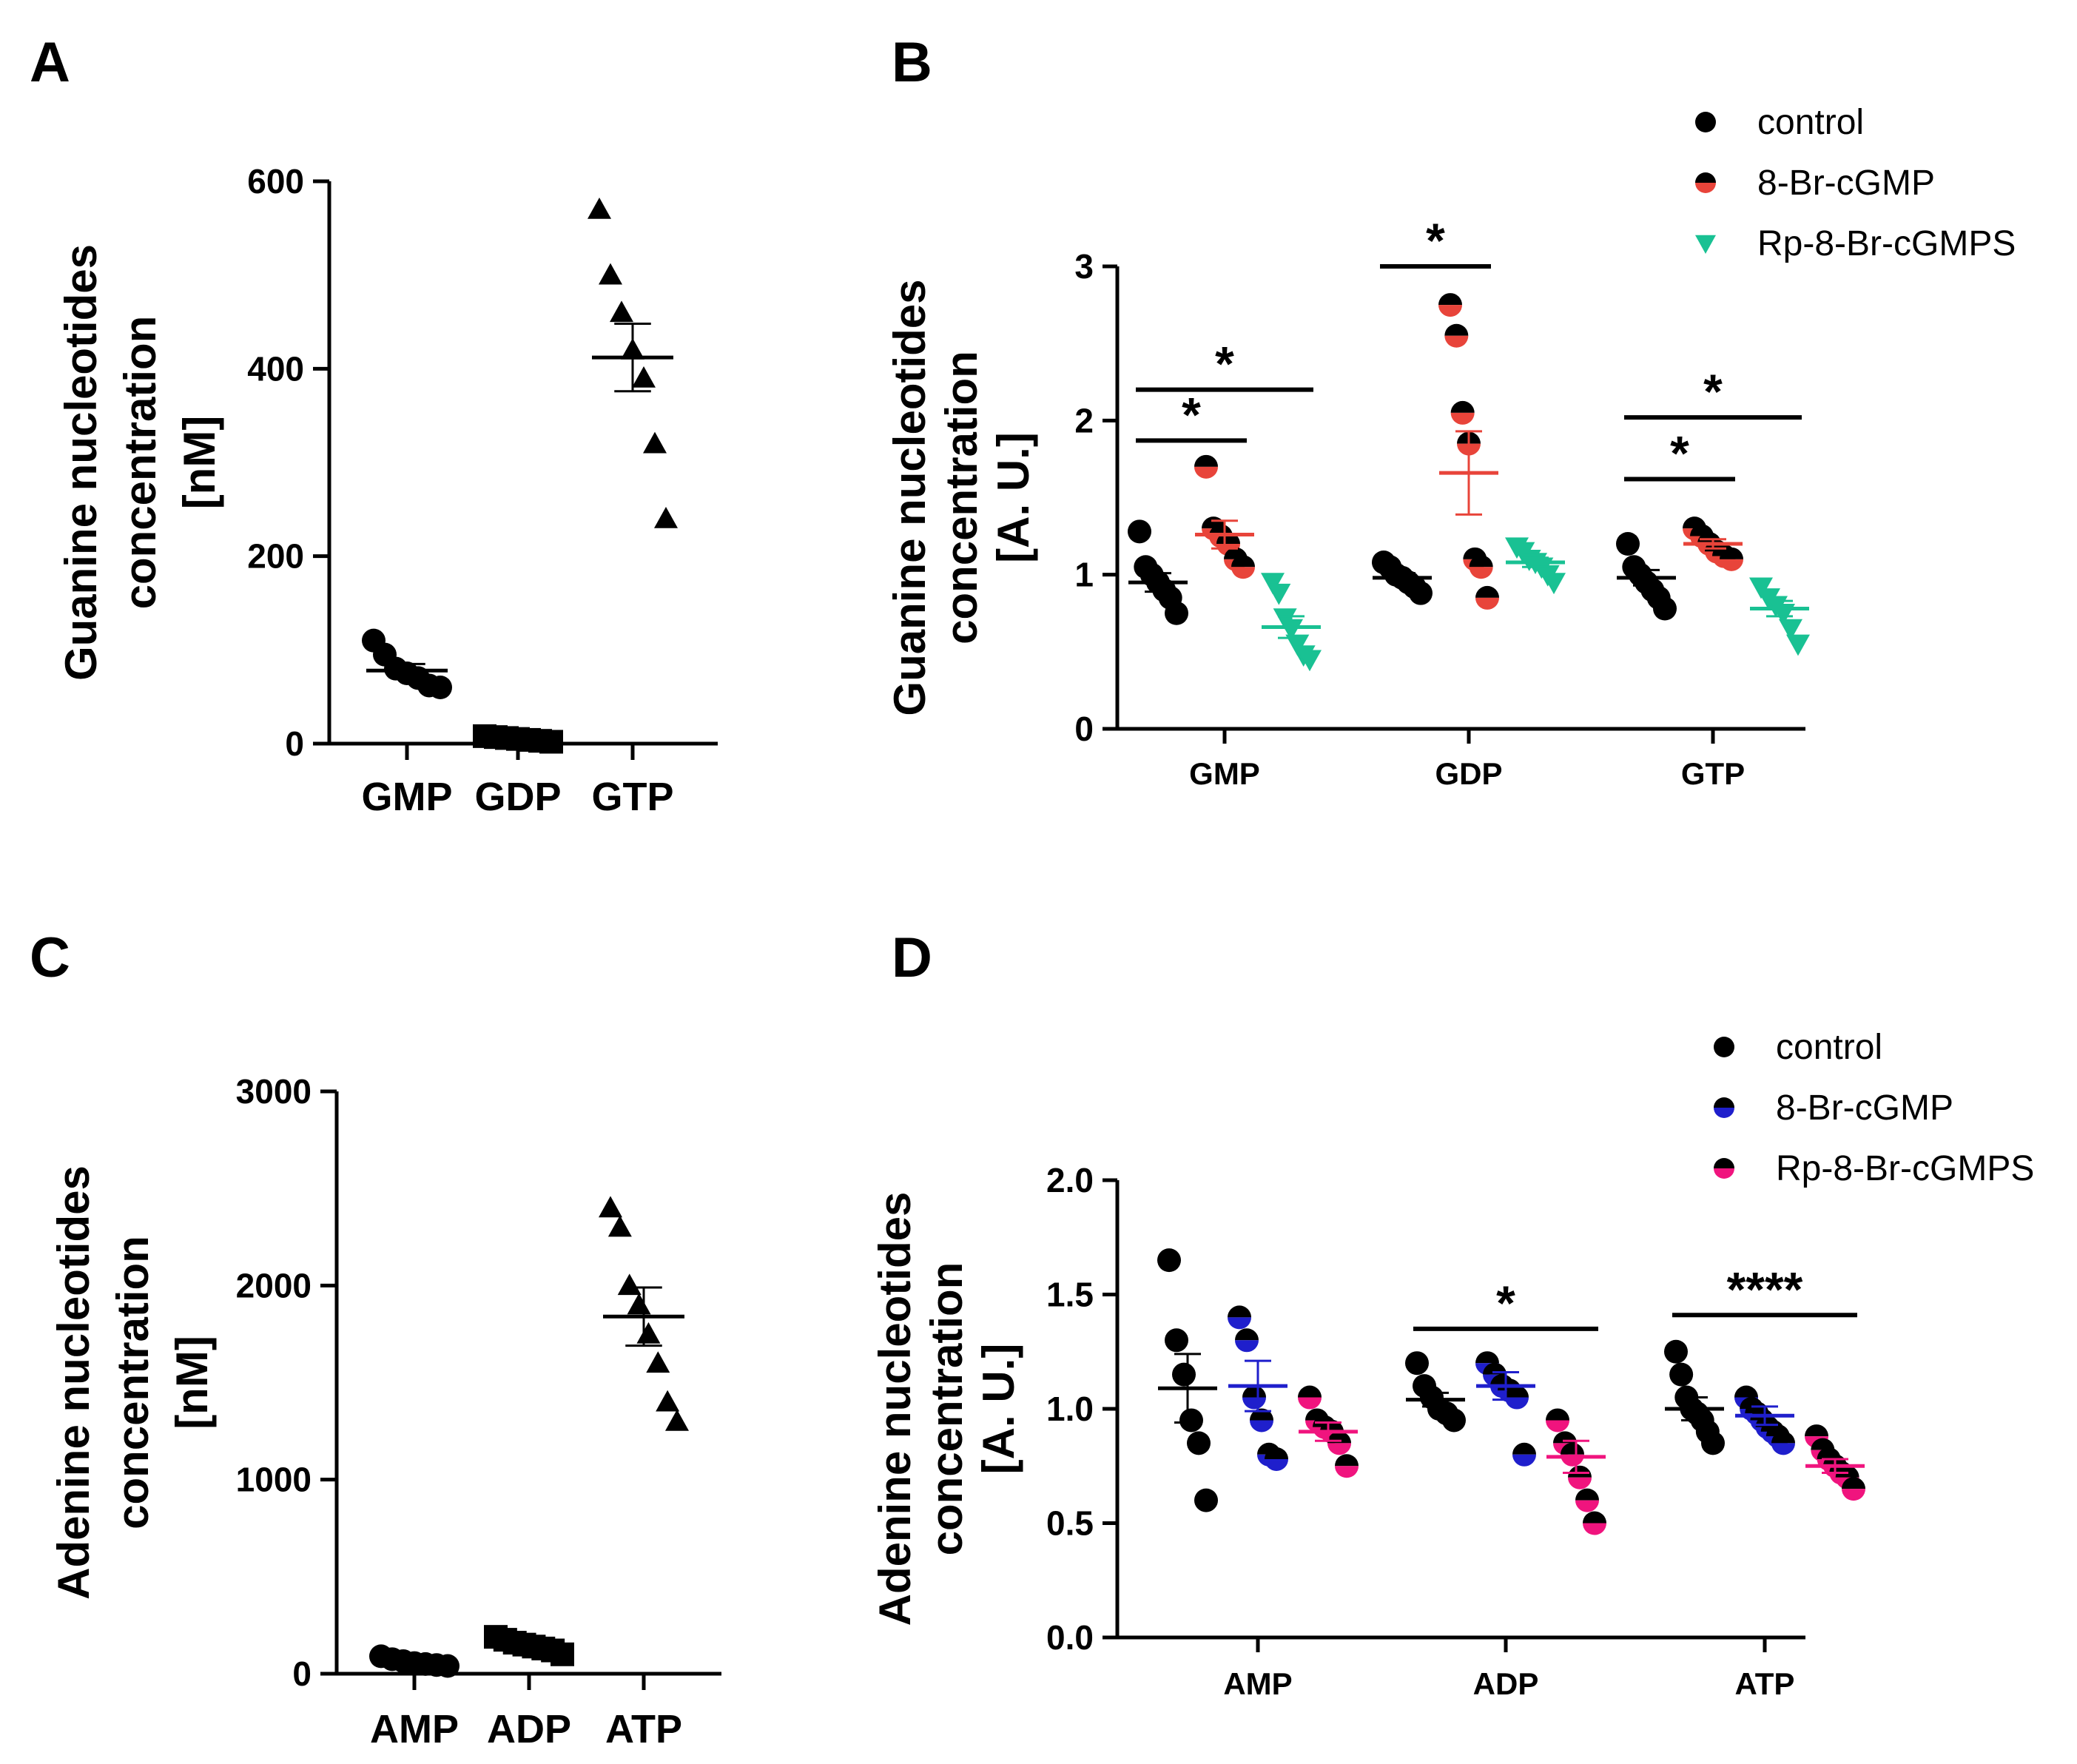 This screenshot has width=2077, height=1764. Describe the element at coordinates (192, 1383) in the screenshot. I see `y-axis-label: [nM]` at that location.